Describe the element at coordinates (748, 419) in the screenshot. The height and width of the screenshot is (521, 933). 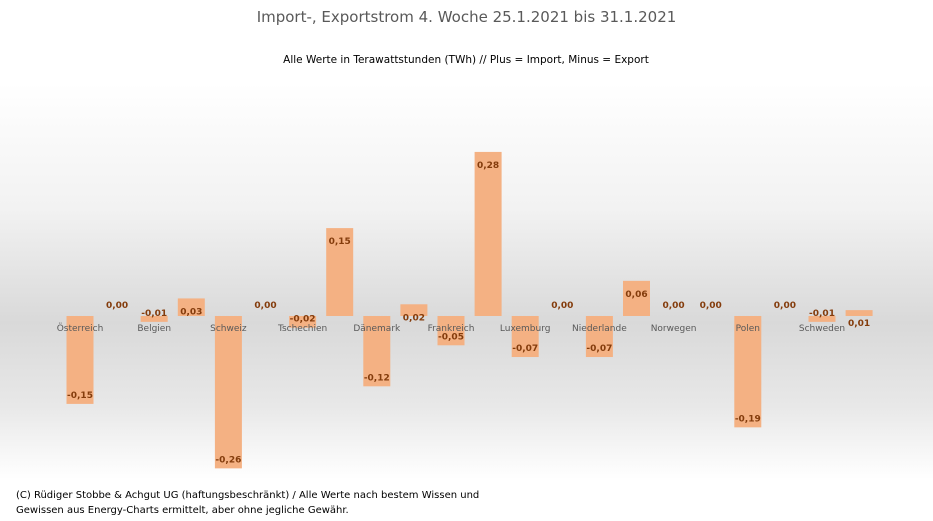
I see `data-label: -0,19` at that location.